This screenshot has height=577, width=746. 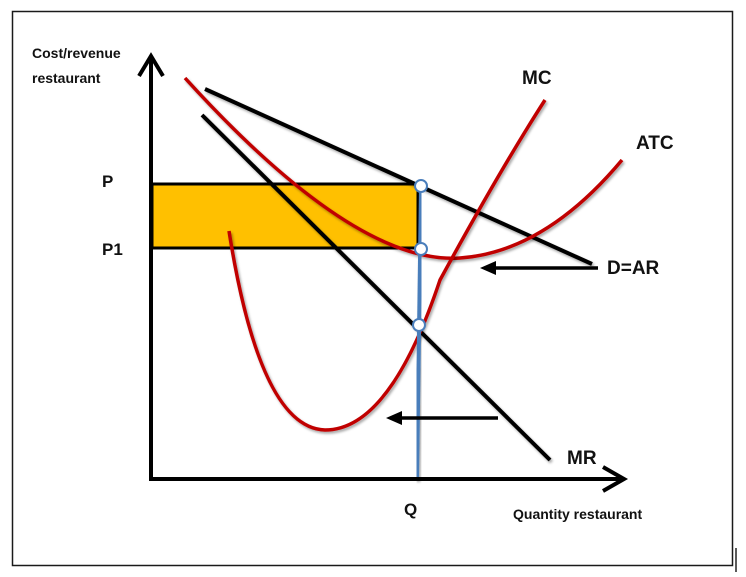 What do you see at coordinates (615, 479) in the screenshot?
I see `x-axis-arrowhead` at bounding box center [615, 479].